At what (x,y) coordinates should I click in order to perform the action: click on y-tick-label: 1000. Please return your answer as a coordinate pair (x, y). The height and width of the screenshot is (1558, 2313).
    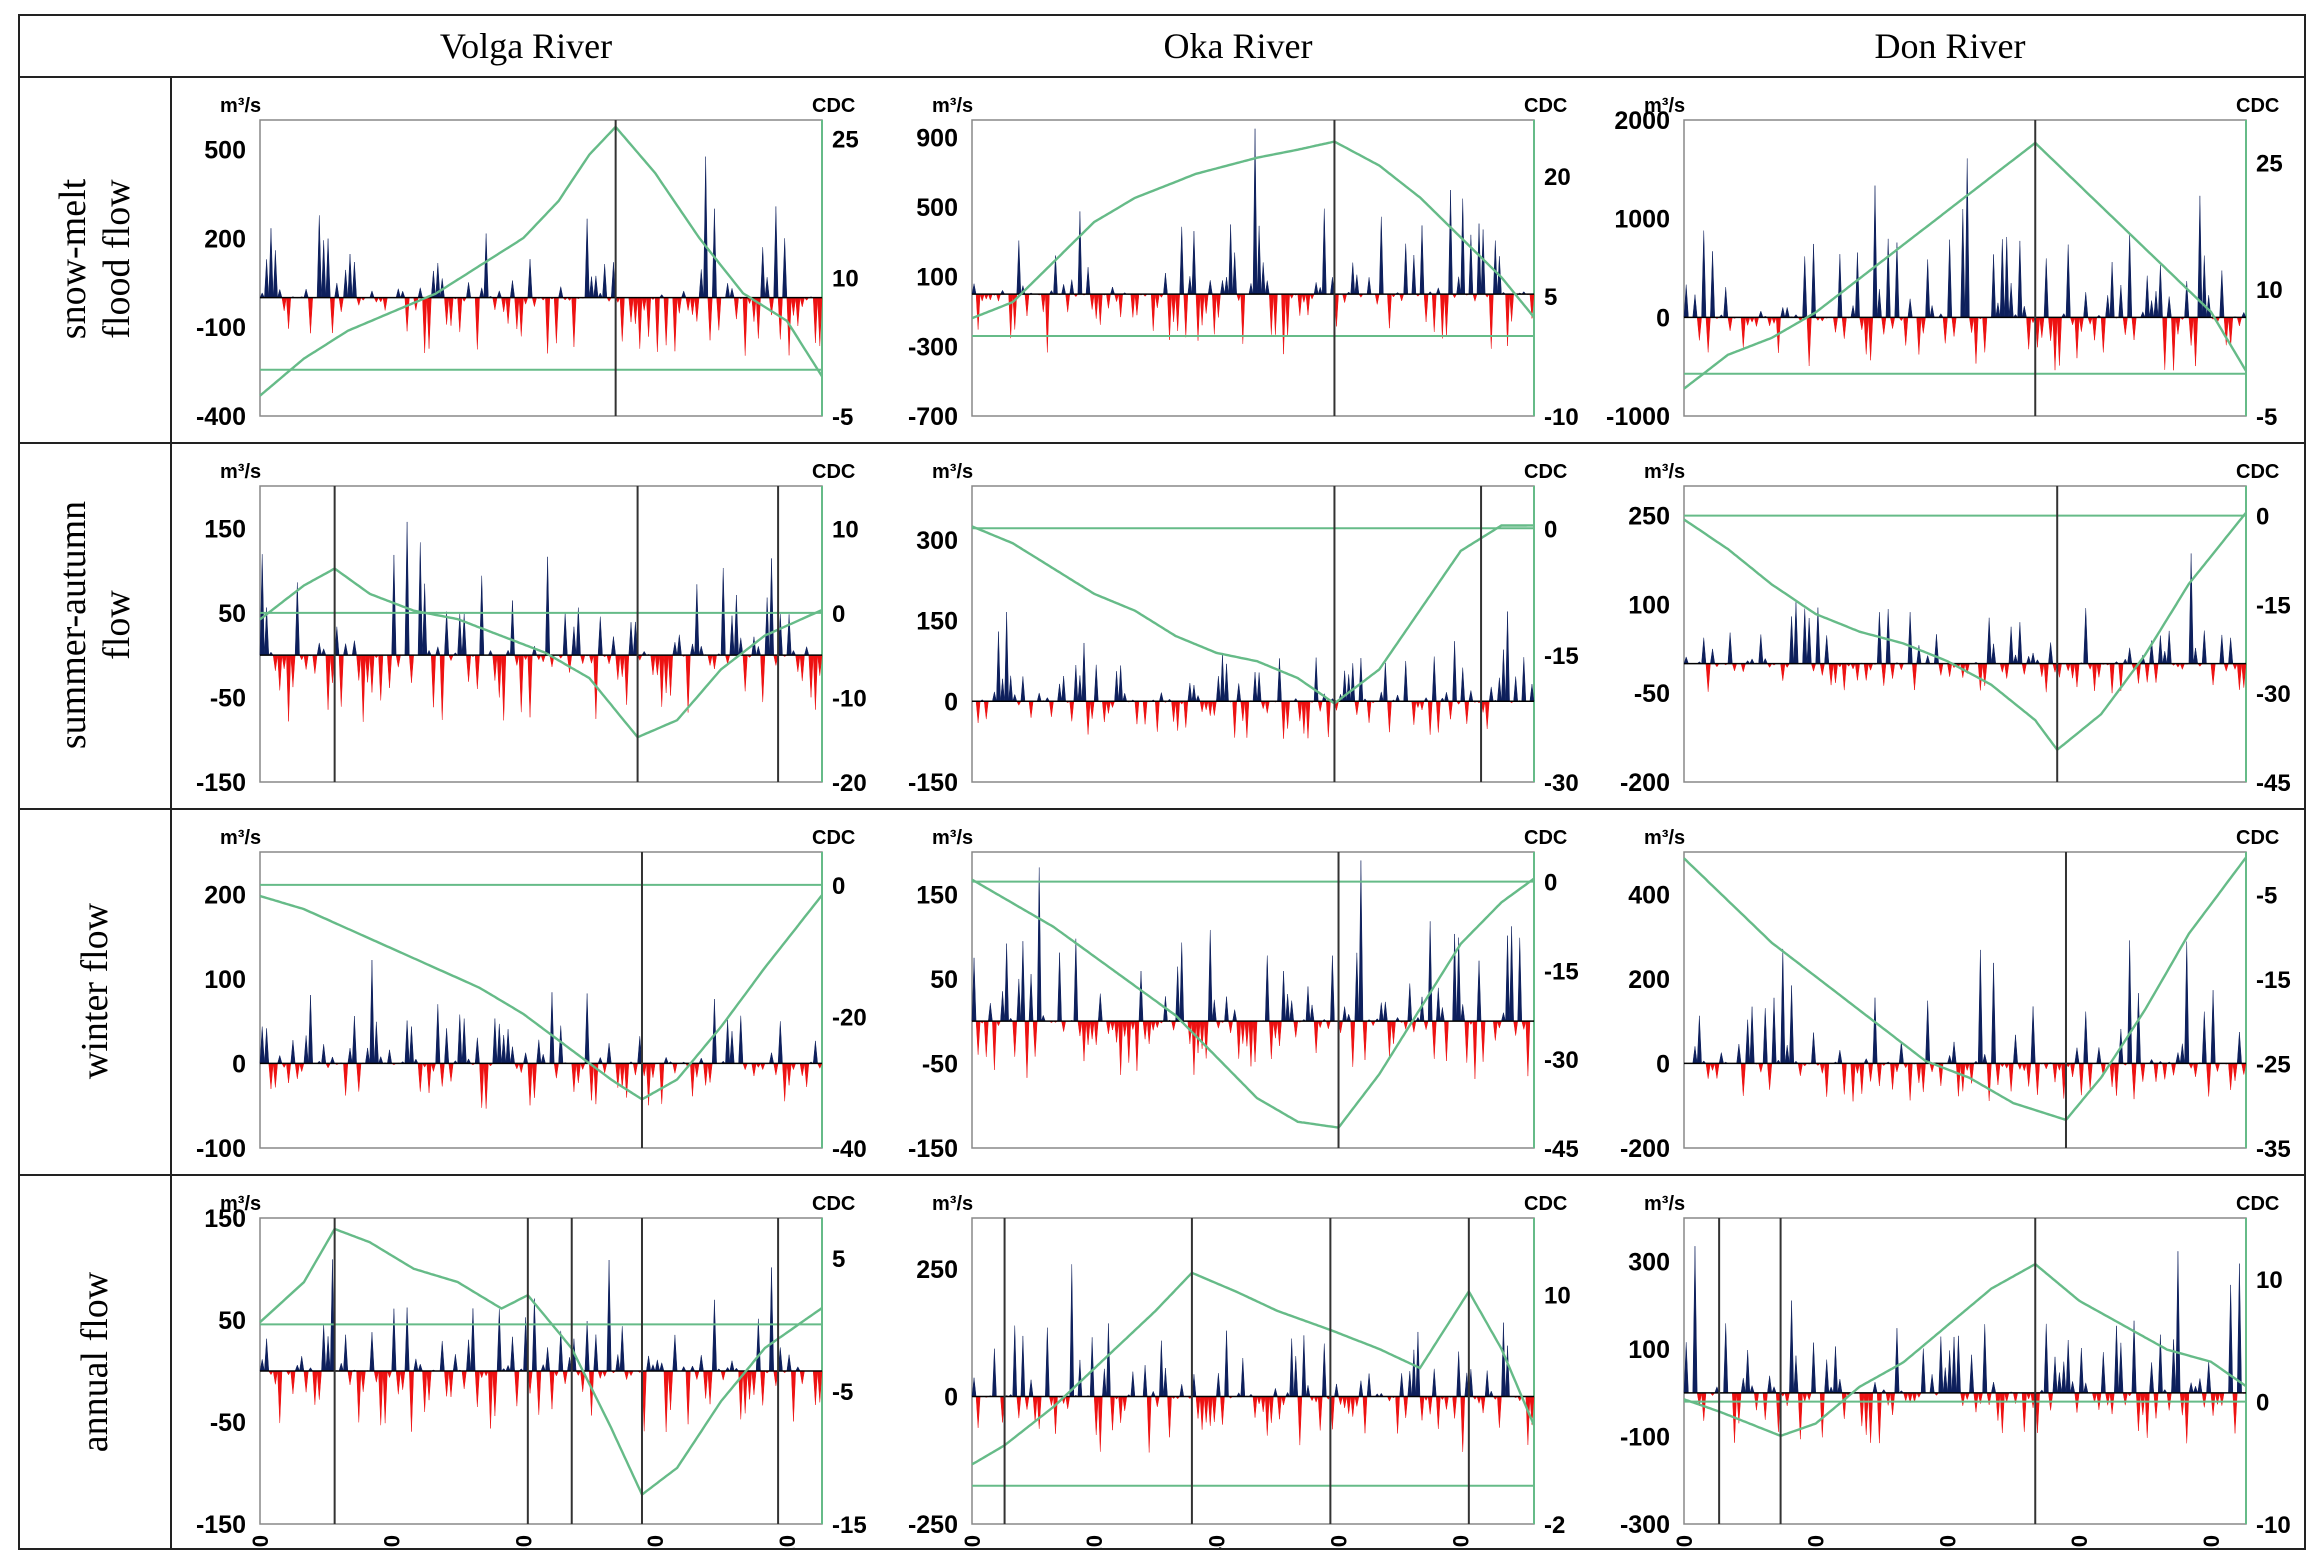
    Looking at the image, I should click on (1642, 220).